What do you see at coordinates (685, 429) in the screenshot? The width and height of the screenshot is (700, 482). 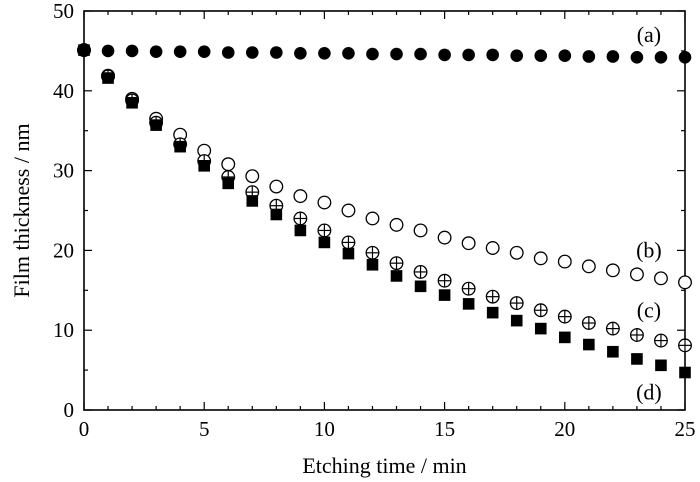 I see `x-tick-label: 25` at bounding box center [685, 429].